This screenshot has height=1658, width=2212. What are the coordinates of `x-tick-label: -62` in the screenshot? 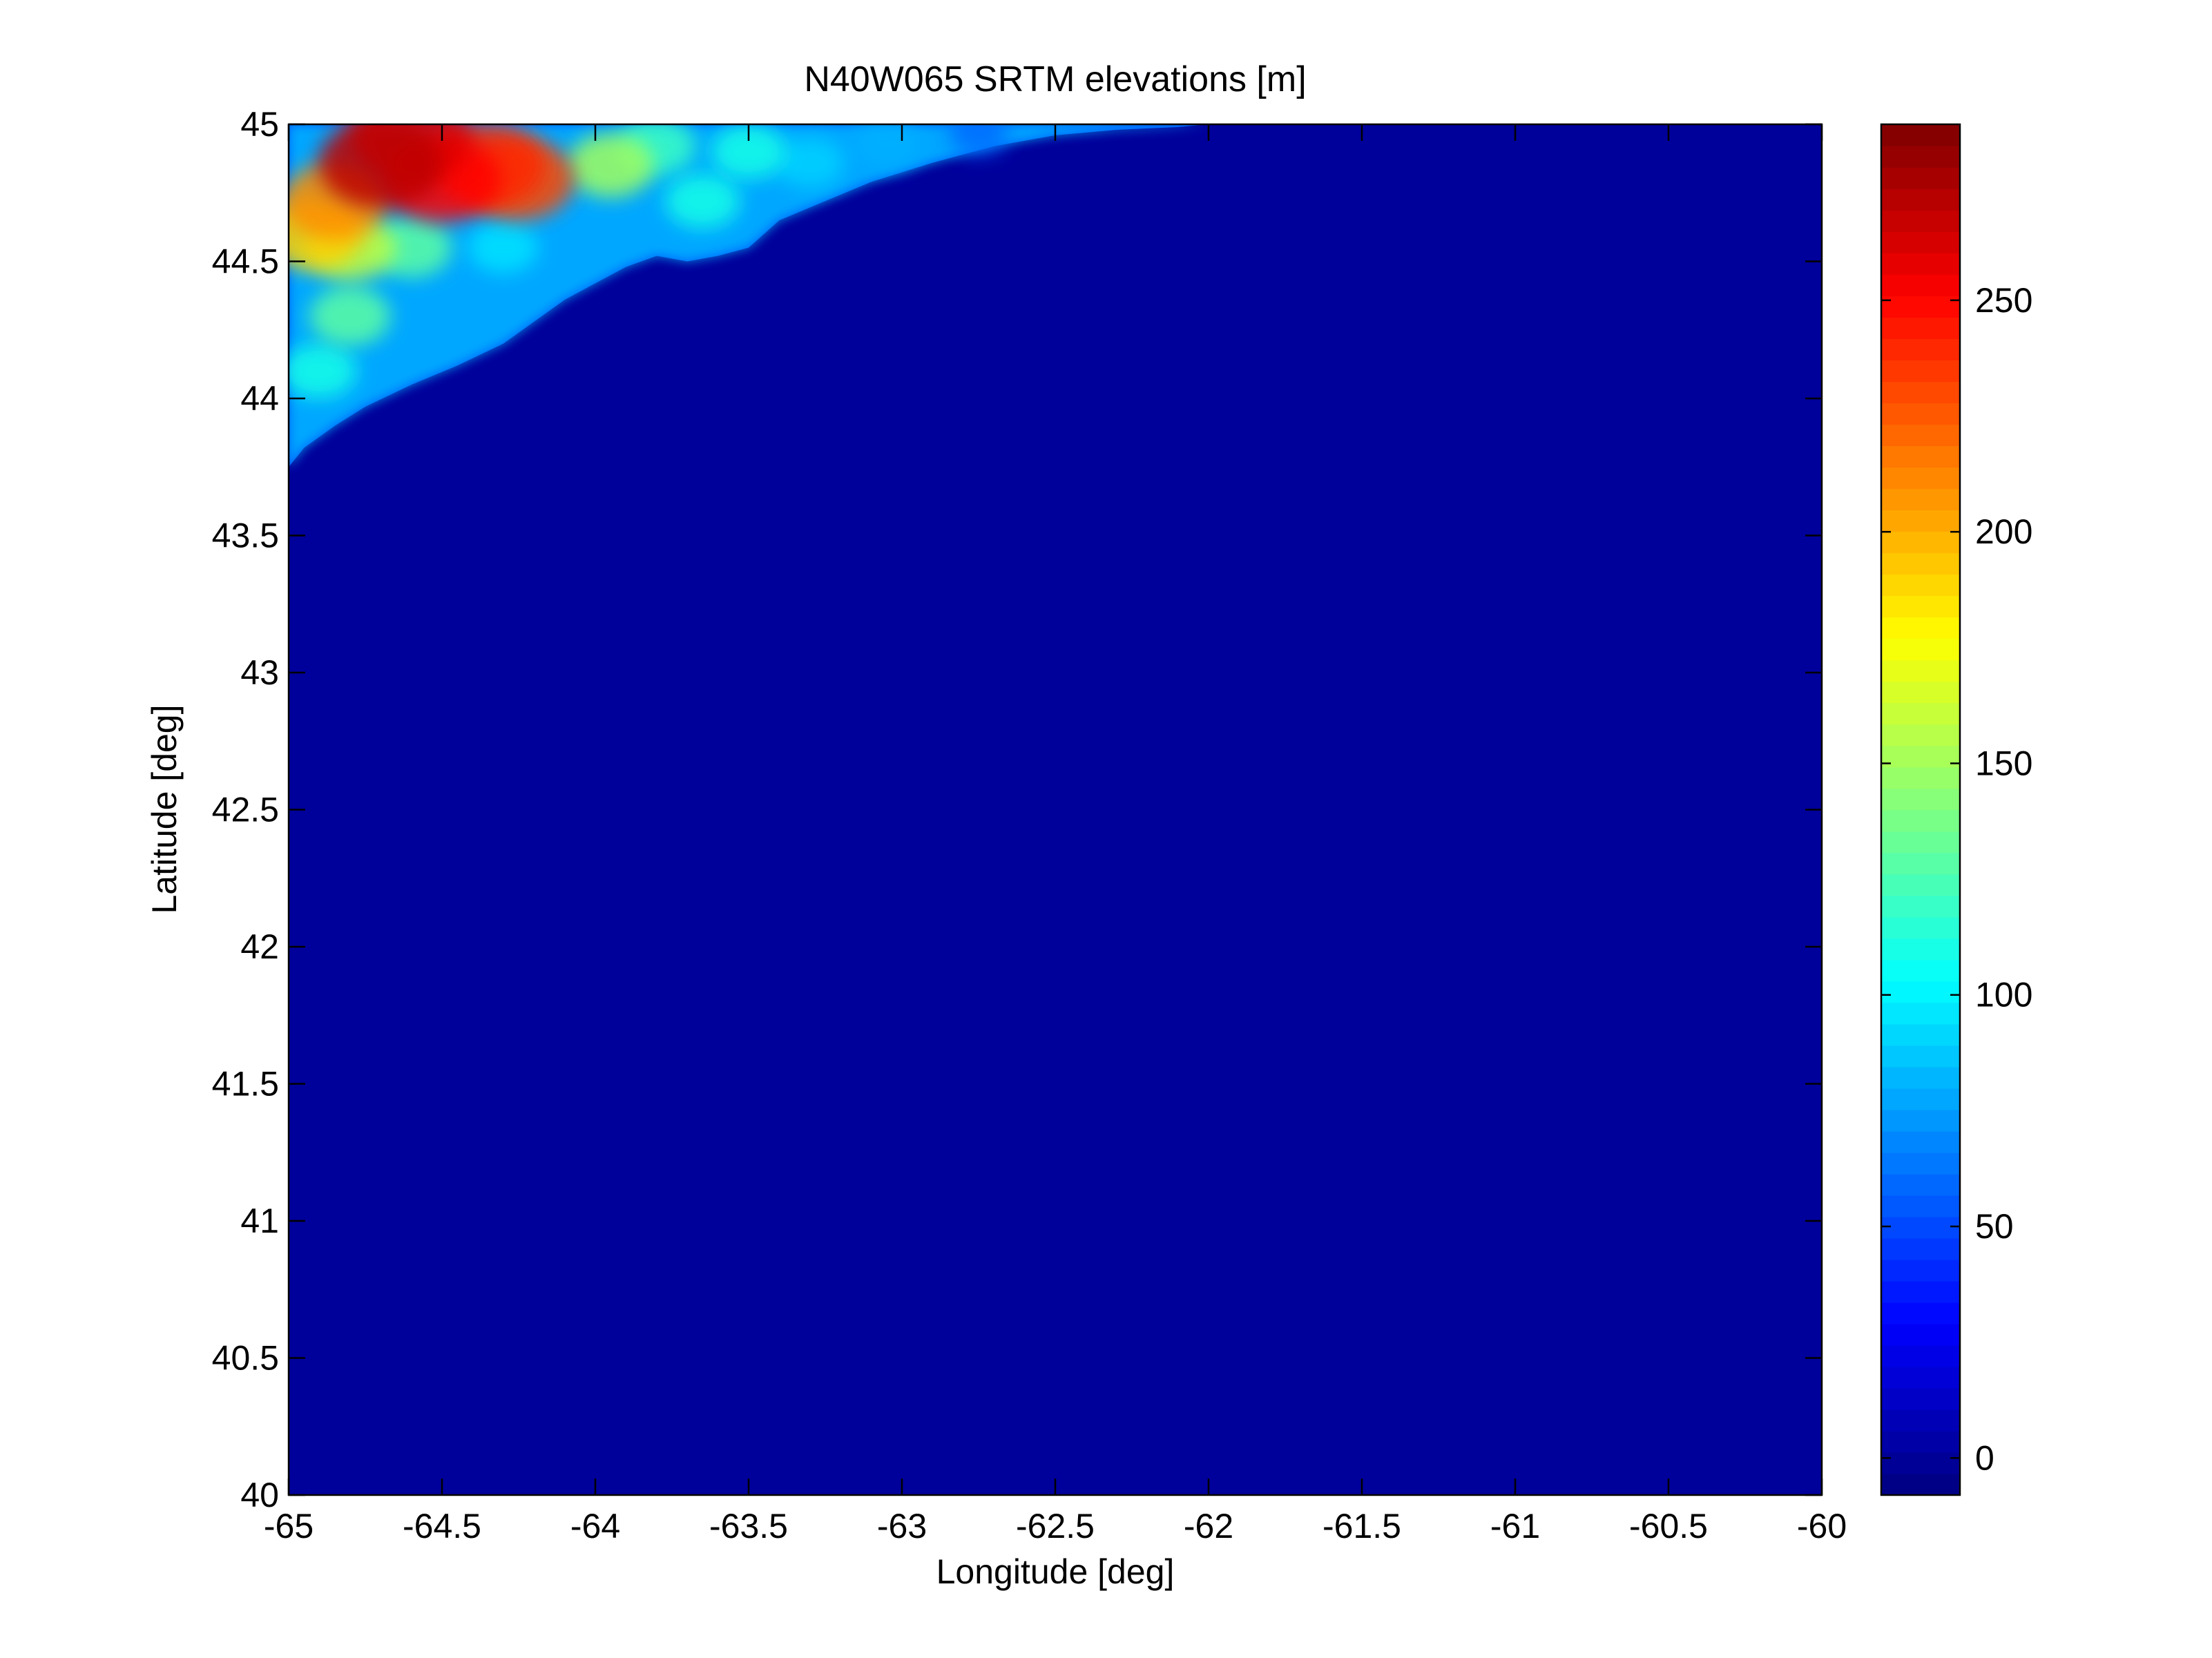 It's located at (1208, 1526).